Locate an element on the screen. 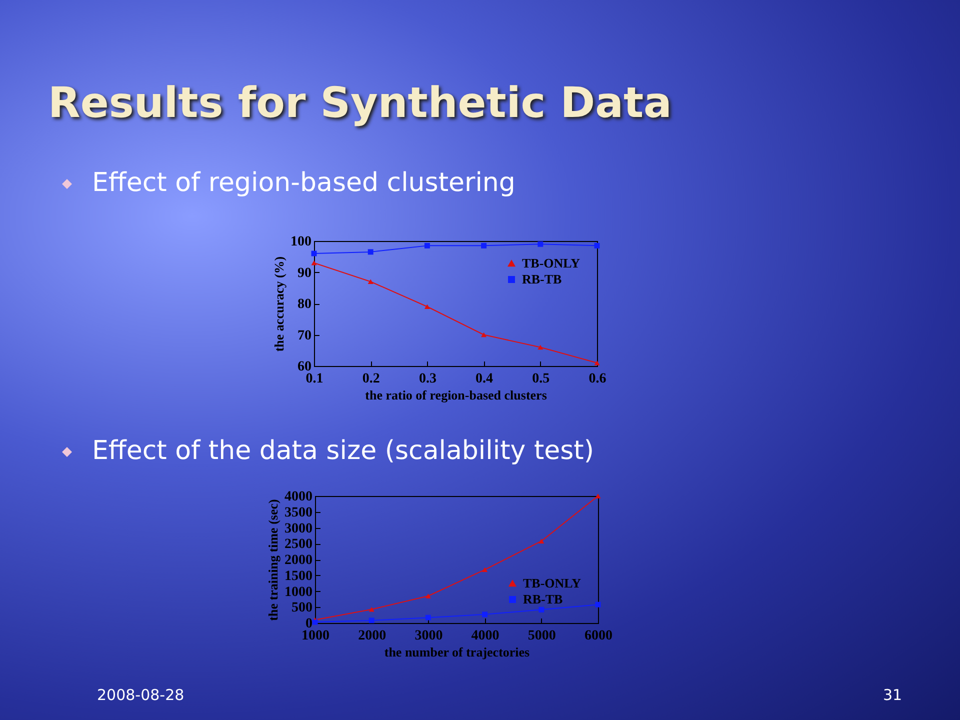 This screenshot has height=720, width=960. y-tick-label: 4000 is located at coordinates (298, 497).